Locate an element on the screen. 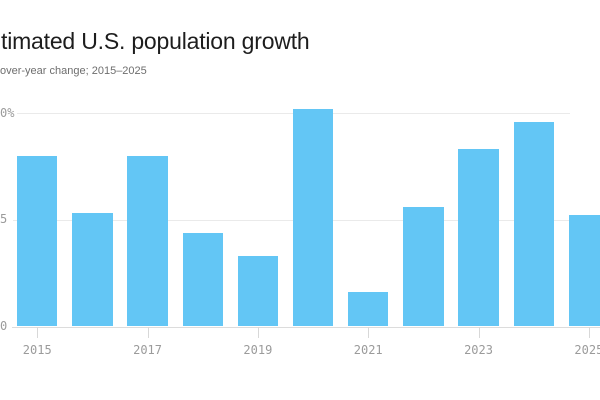 Image resolution: width=600 pixels, height=400 pixels. bar-2020 is located at coordinates (313, 217).